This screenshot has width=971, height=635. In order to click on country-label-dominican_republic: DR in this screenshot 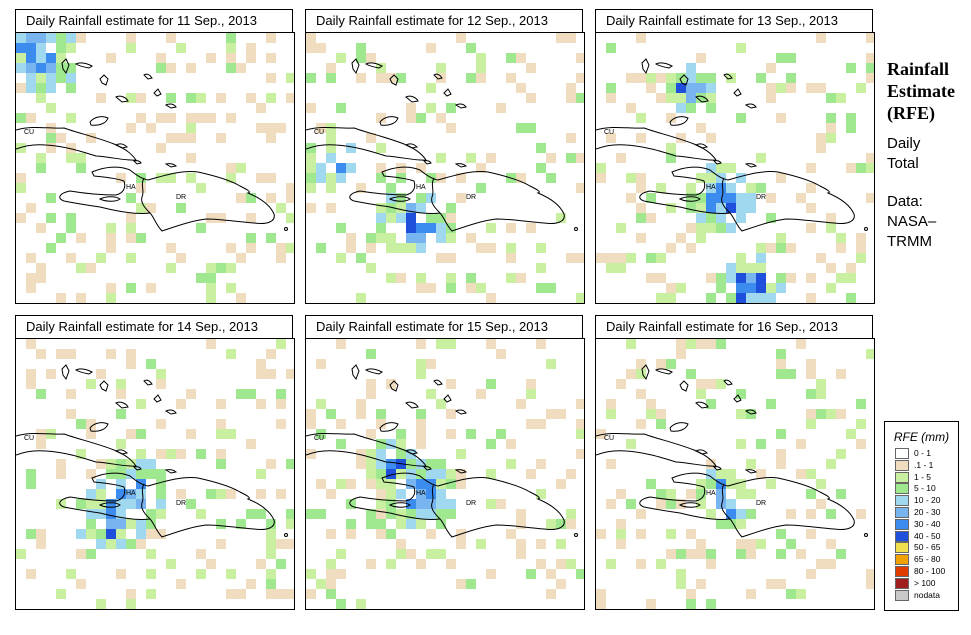, I will do `click(181, 197)`.